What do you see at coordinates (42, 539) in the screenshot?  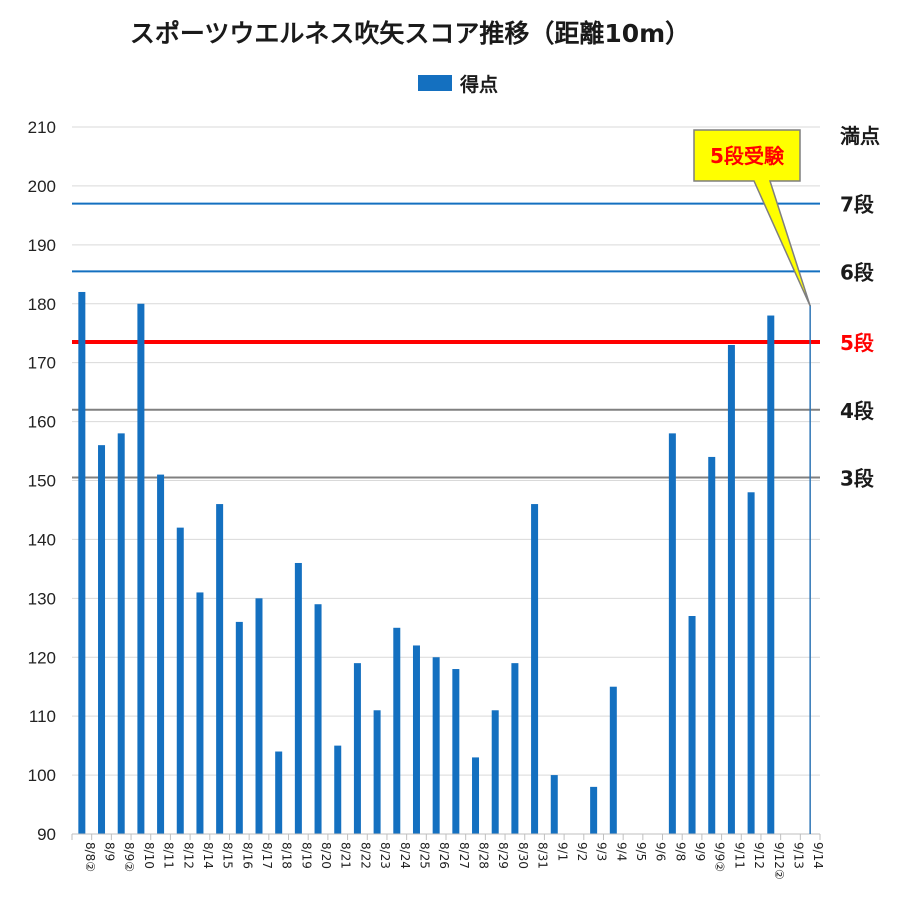 I see `y-tick-label: 140` at bounding box center [42, 539].